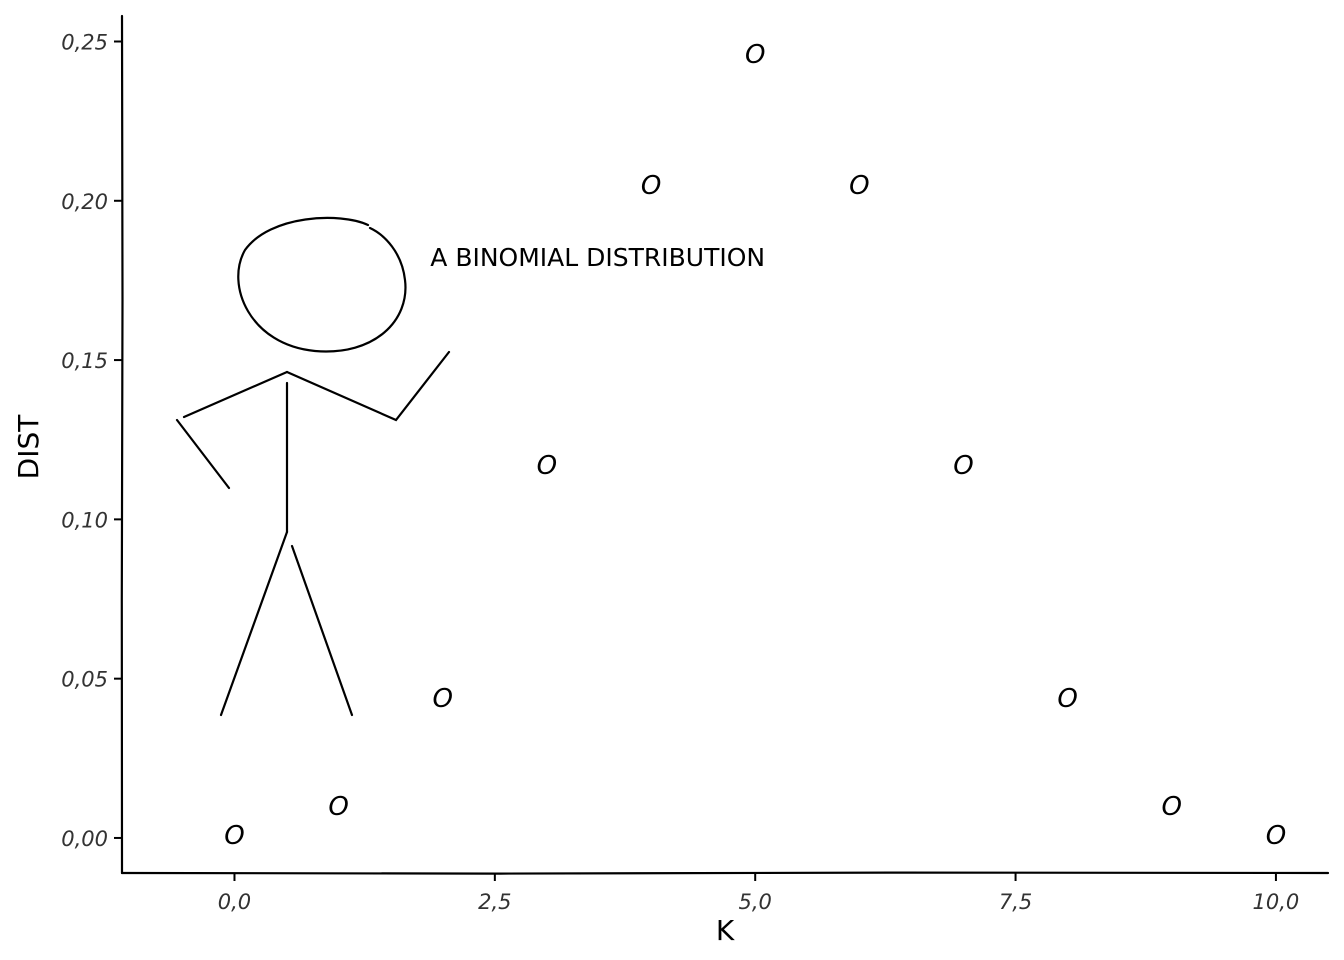  I want to click on y-tick-label: 0,05, so click(84, 680).